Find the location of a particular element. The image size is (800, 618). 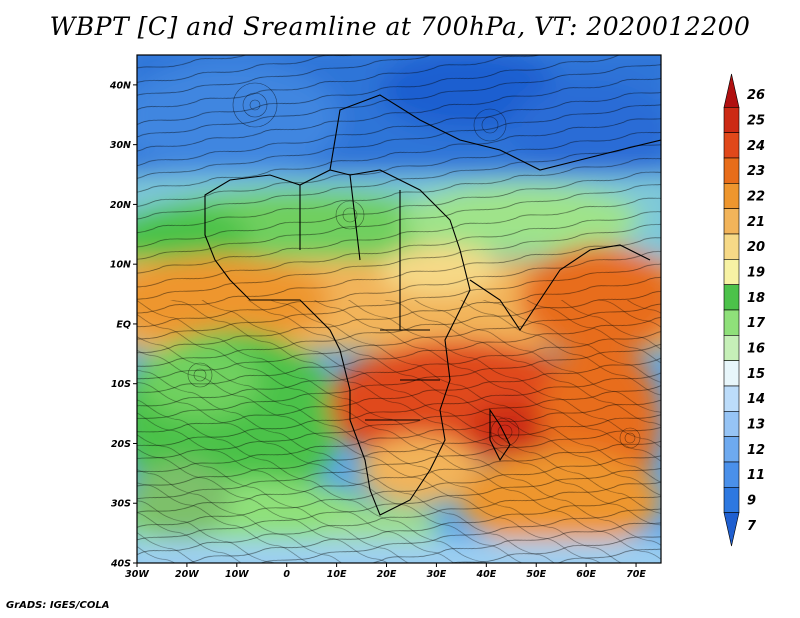

lon-tick-label: 70E is located at coordinates (636, 574).